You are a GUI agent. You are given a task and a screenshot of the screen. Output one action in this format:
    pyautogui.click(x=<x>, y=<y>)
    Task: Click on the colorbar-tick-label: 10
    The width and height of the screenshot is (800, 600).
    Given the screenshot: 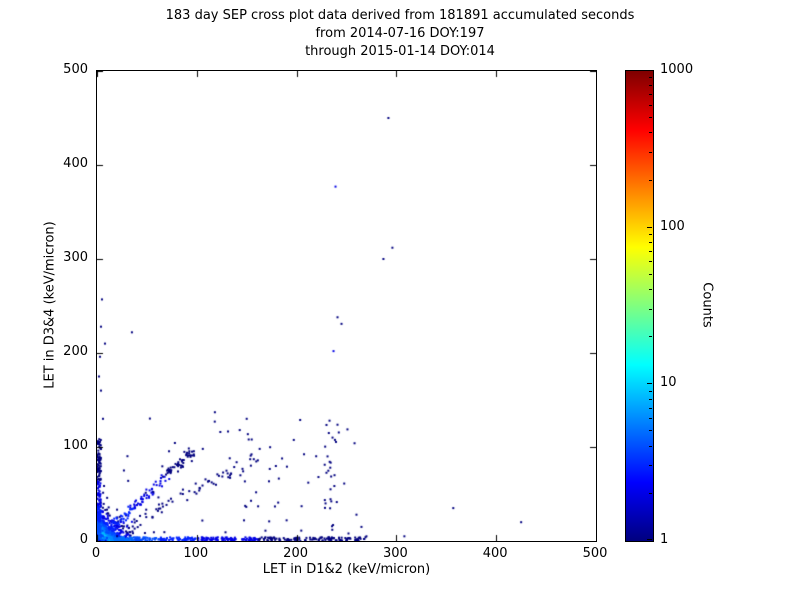 What is the action you would take?
    pyautogui.click(x=668, y=383)
    